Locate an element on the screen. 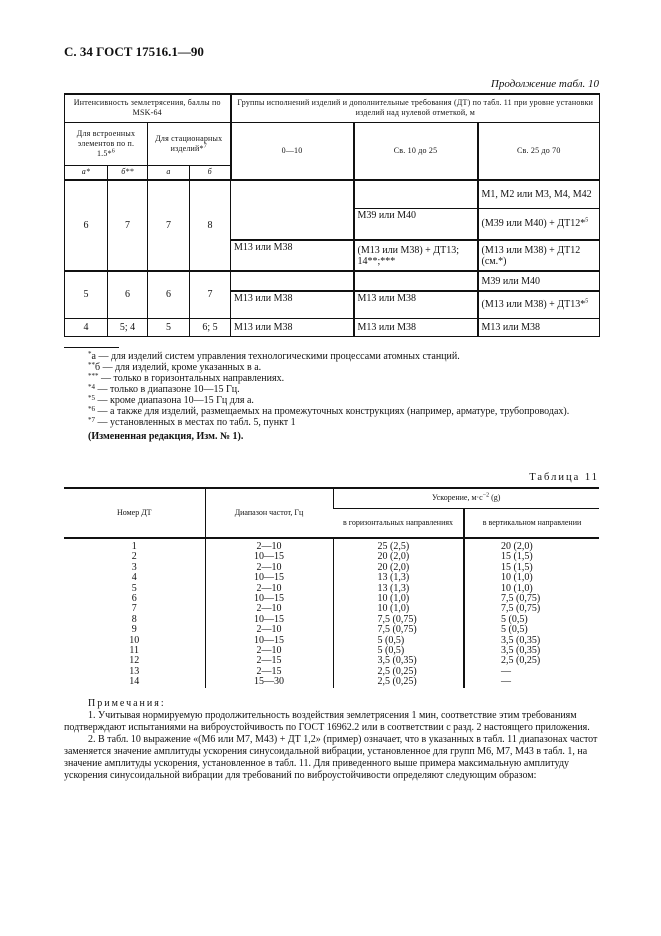 The width and height of the screenshot is (661, 936). header-b1: б** is located at coordinates (127, 172).